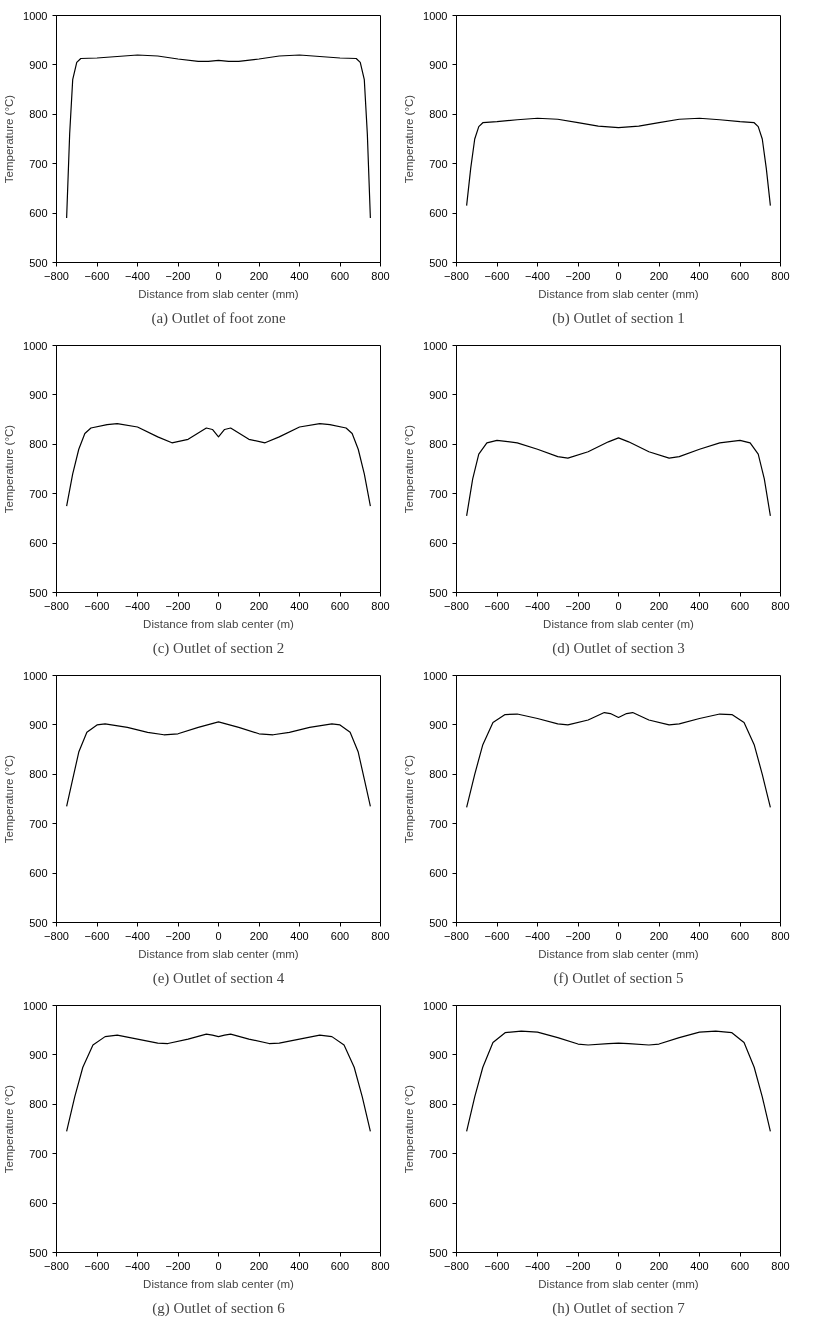  I want to click on x-axis-title: Distance from slab center (m), so click(219, 1283).